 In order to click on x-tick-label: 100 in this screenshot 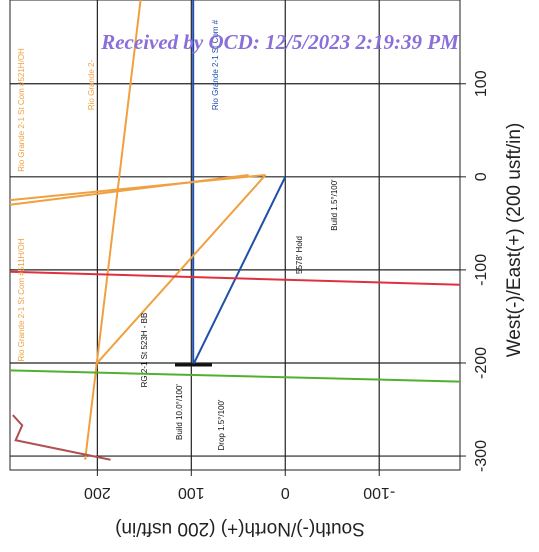, I will do `click(191, 492)`.